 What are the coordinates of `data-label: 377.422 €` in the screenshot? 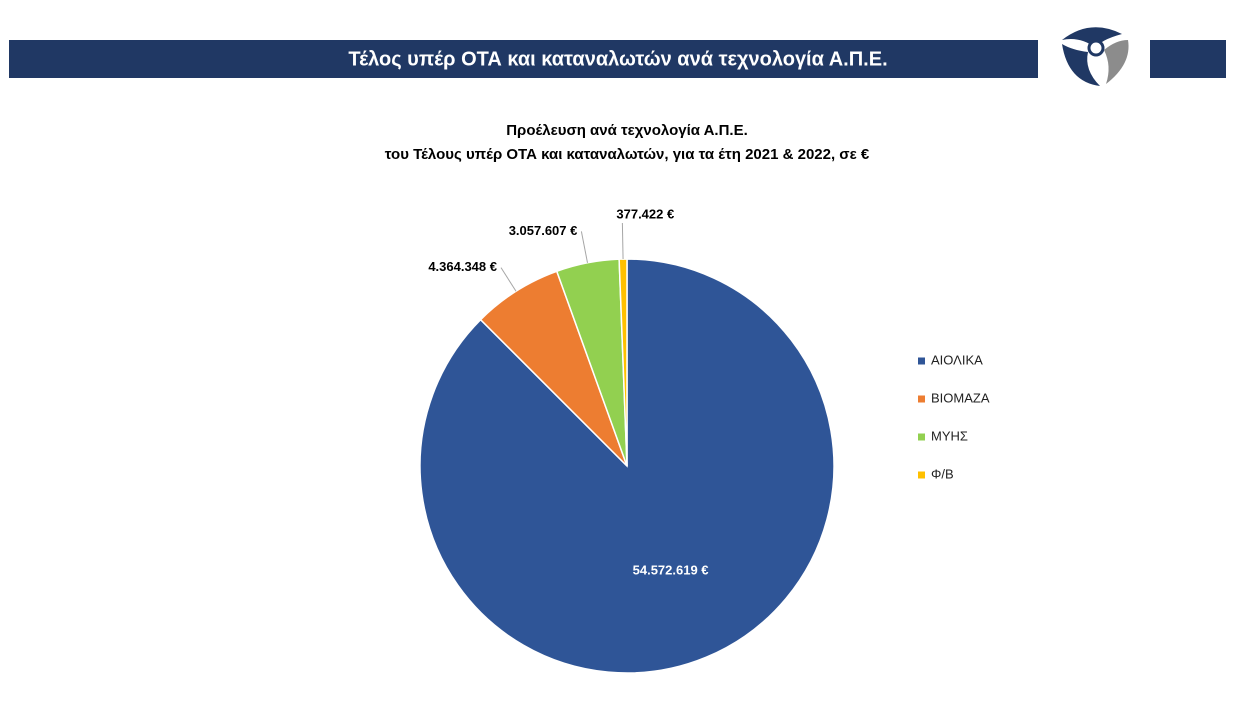 It's located at (645, 213).